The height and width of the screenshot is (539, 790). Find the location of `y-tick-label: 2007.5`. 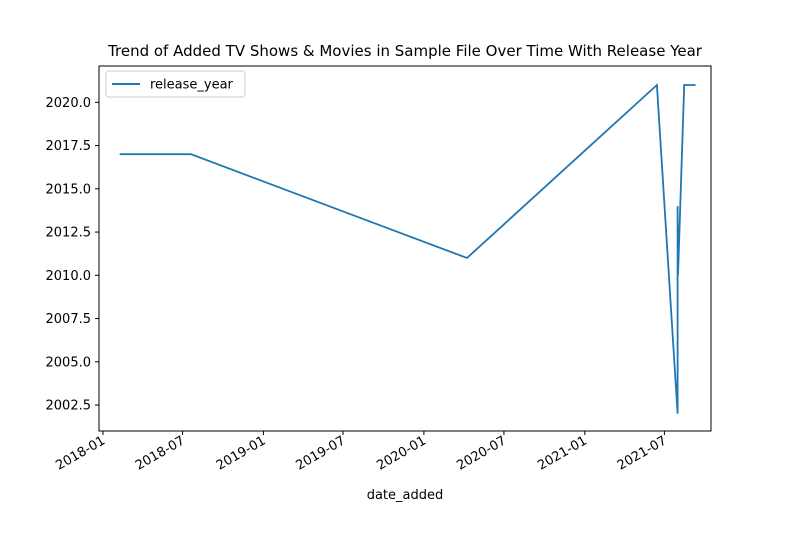

y-tick-label: 2007.5 is located at coordinates (69, 319).